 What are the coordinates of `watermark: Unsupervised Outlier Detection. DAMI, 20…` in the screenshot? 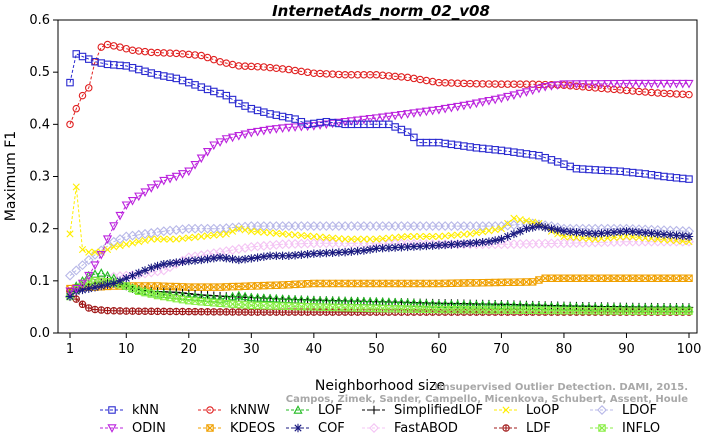 It's located at (487, 393).